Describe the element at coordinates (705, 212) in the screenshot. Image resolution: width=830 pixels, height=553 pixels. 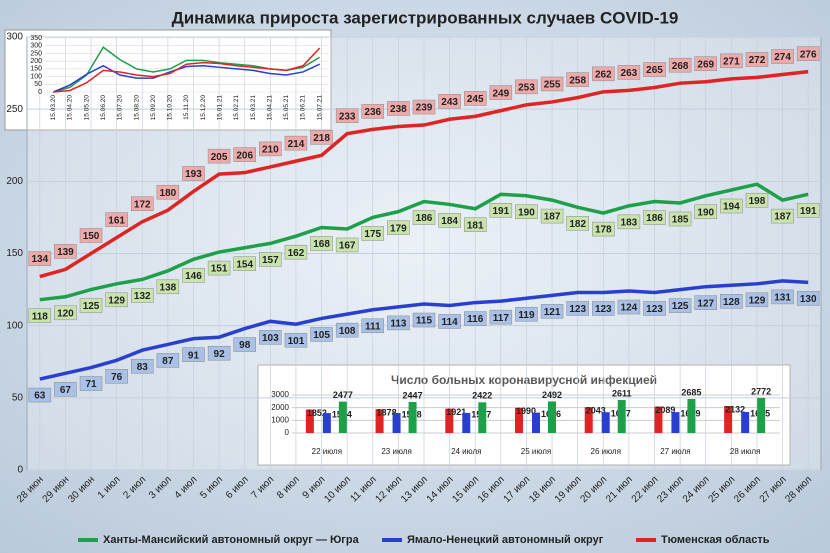
I see `data-label: 190` at that location.